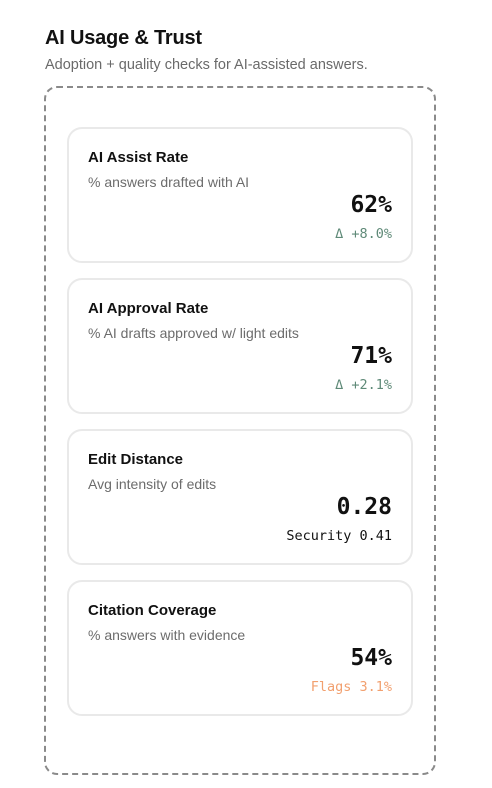 Image resolution: width=492 pixels, height=788 pixels. What do you see at coordinates (193, 333) in the screenshot?
I see `metric-description: % AI drafts approved w/ light edits` at bounding box center [193, 333].